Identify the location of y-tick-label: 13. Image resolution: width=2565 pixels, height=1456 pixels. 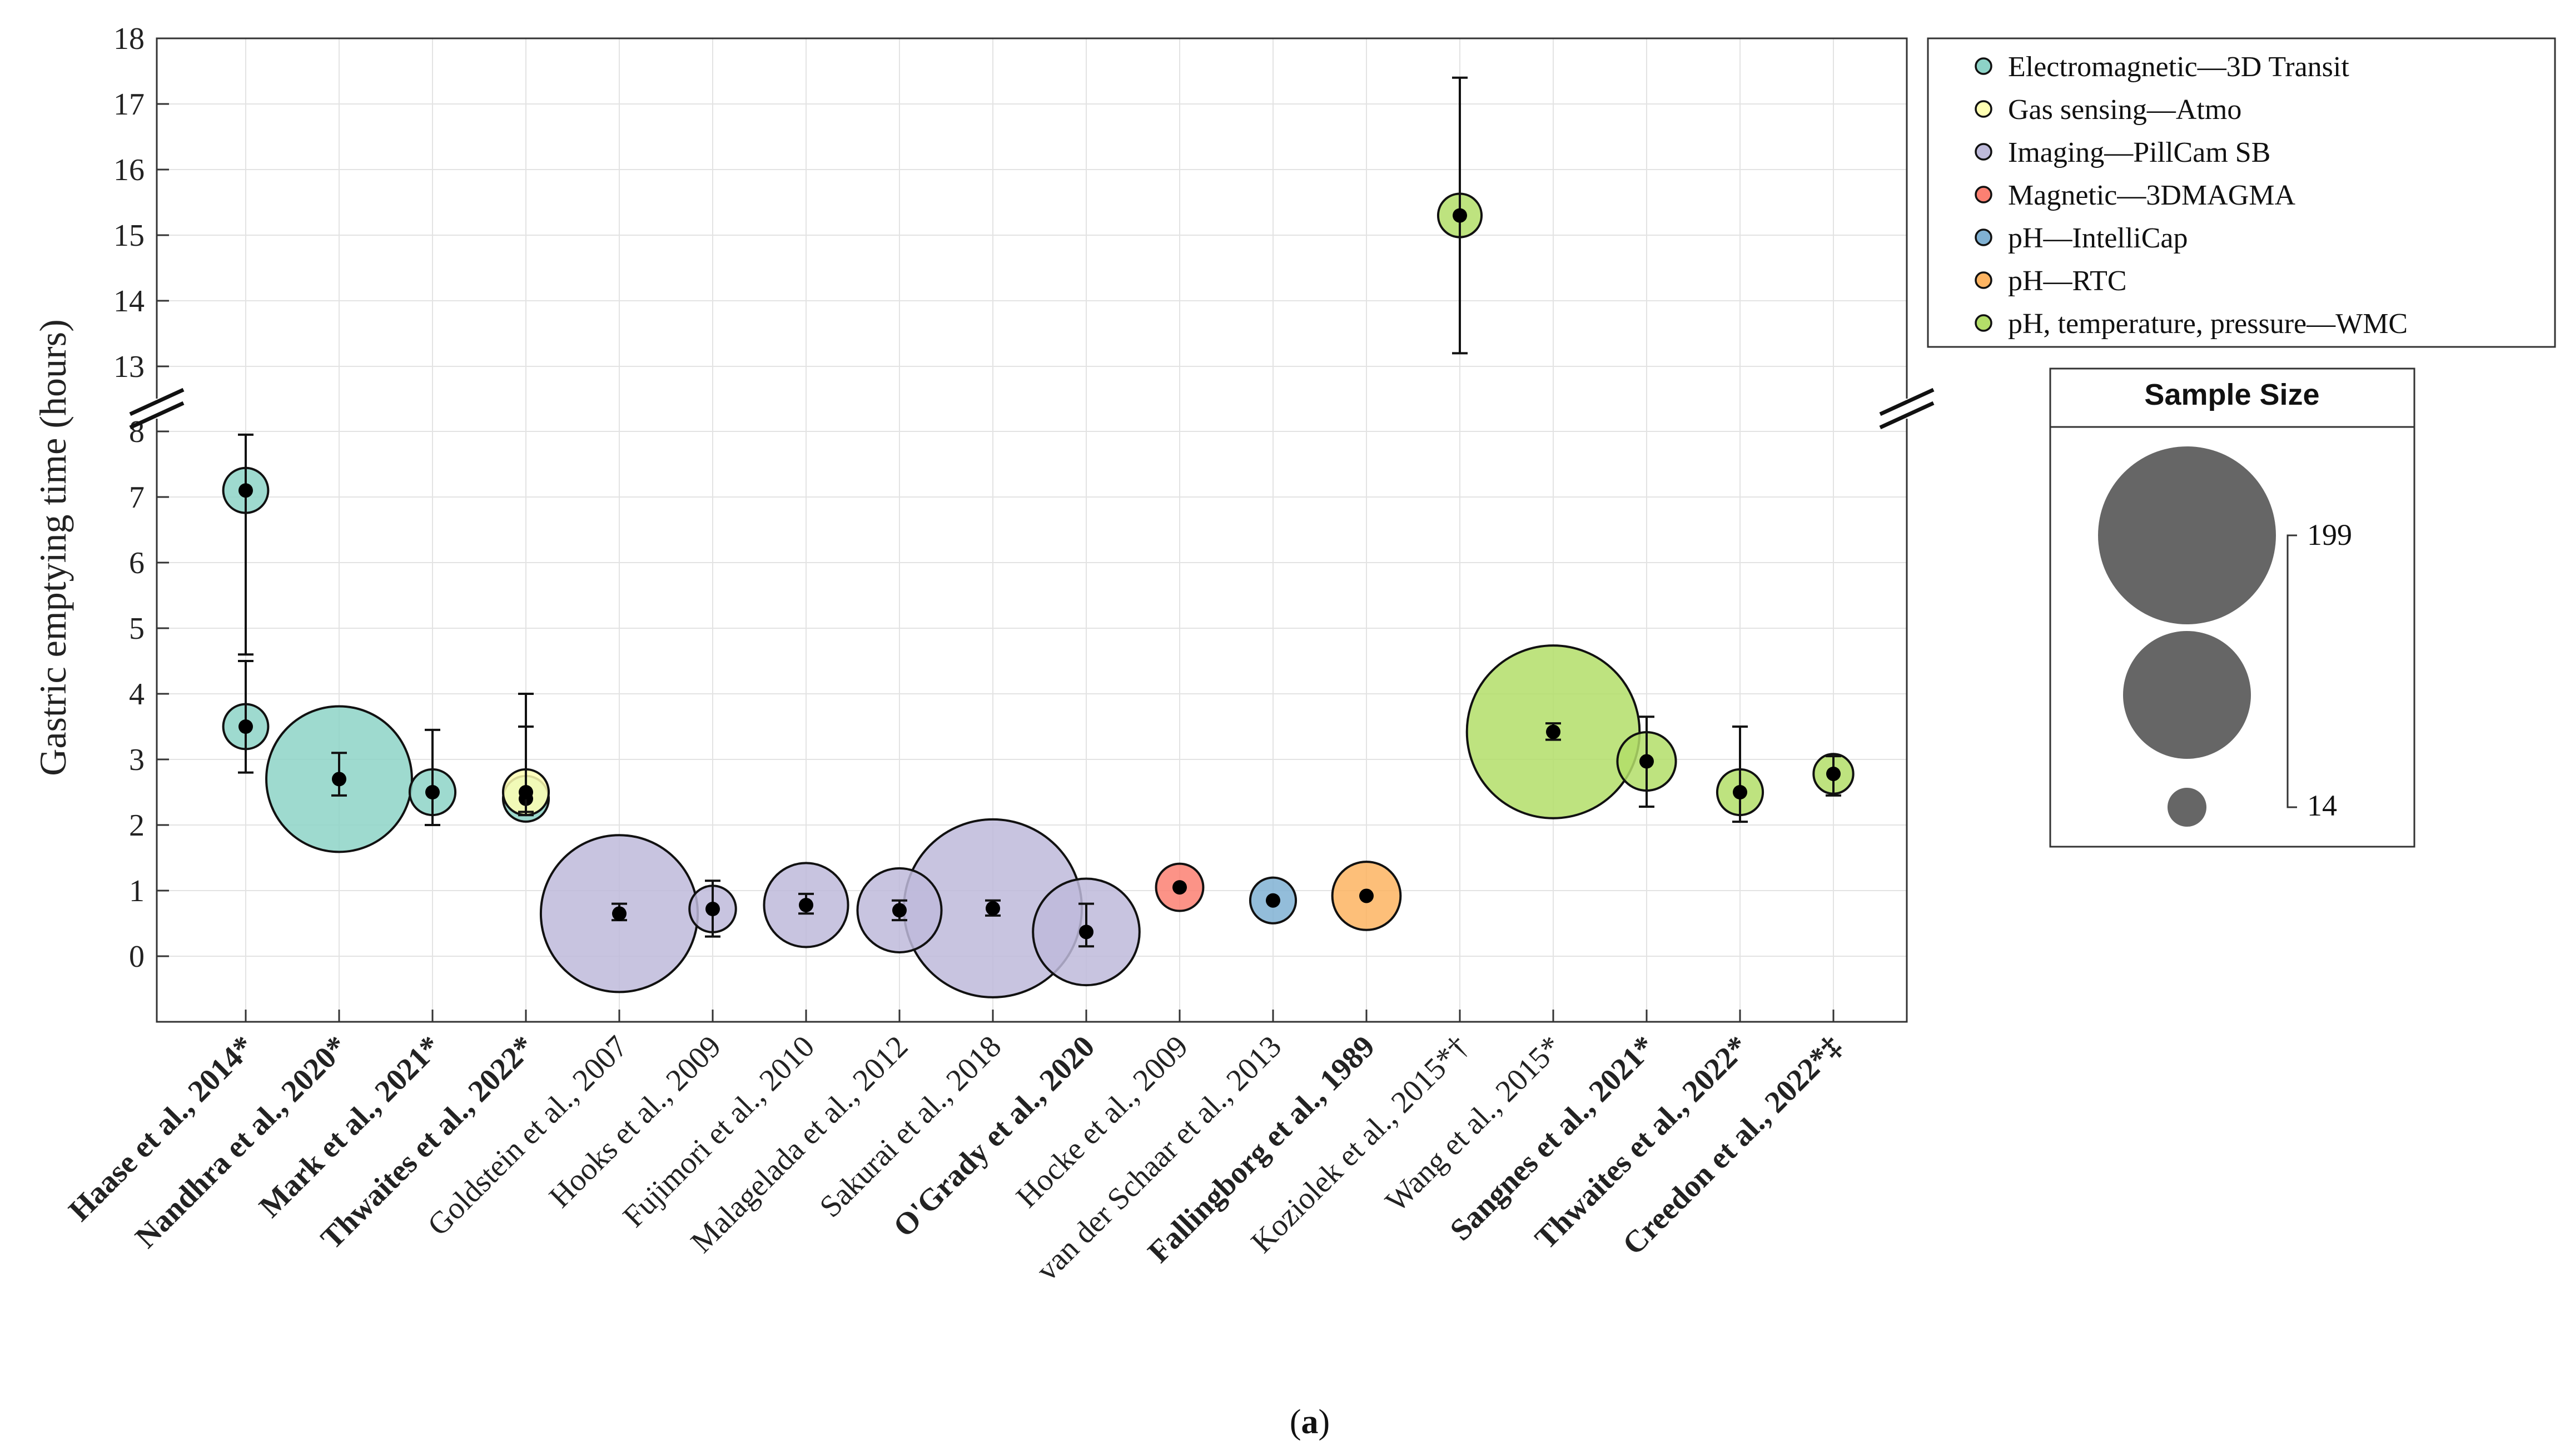
(129, 367).